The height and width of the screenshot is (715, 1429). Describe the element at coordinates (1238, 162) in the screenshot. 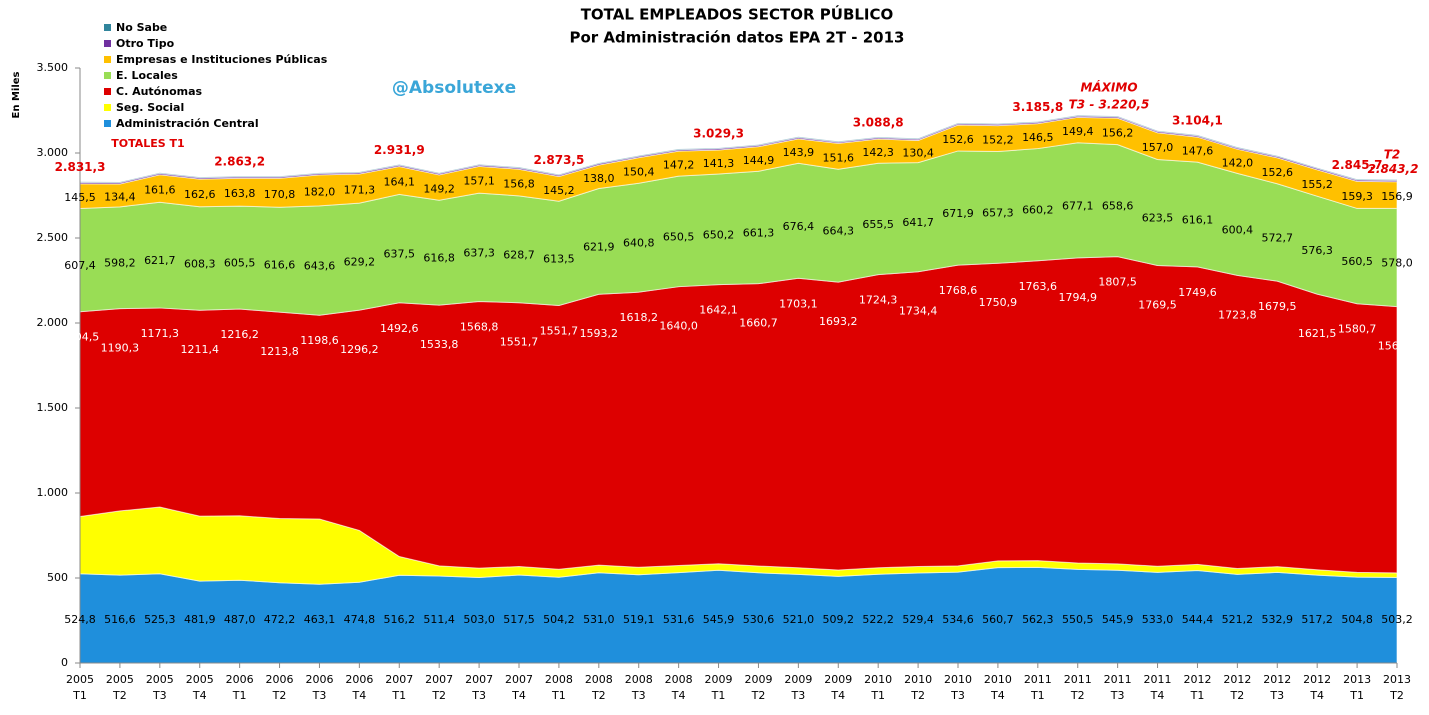

I see `value-label: 142,0` at that location.